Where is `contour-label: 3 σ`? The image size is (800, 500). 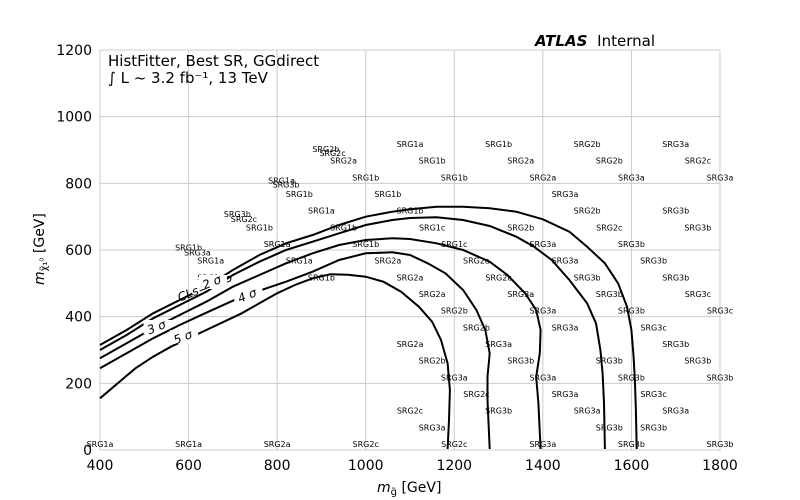 contour-label: 3 σ is located at coordinates (156, 327).